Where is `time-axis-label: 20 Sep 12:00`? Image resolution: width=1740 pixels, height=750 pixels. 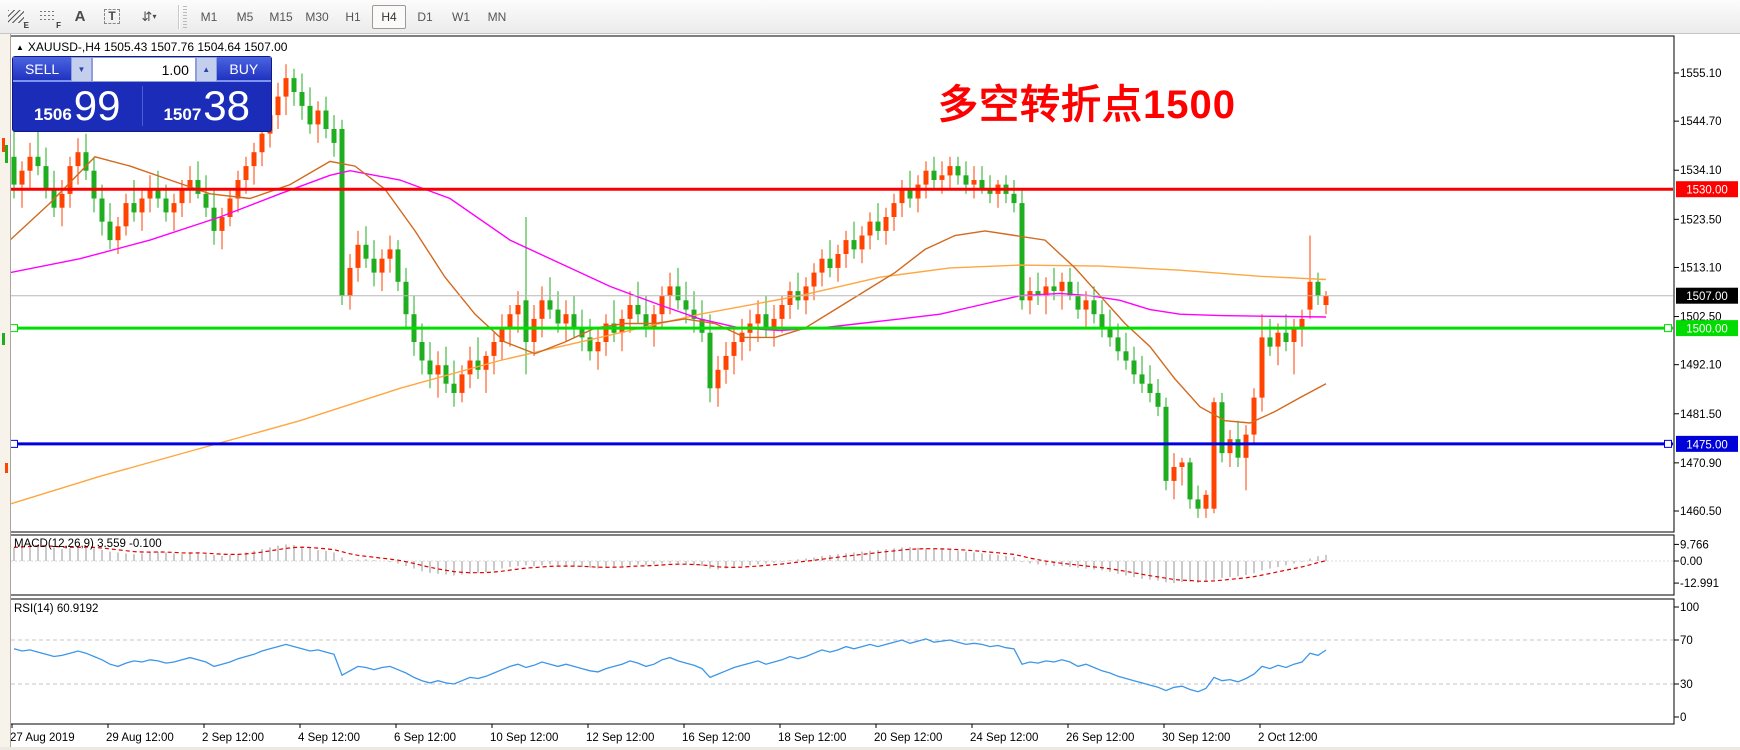 time-axis-label: 20 Sep 12:00 is located at coordinates (908, 738).